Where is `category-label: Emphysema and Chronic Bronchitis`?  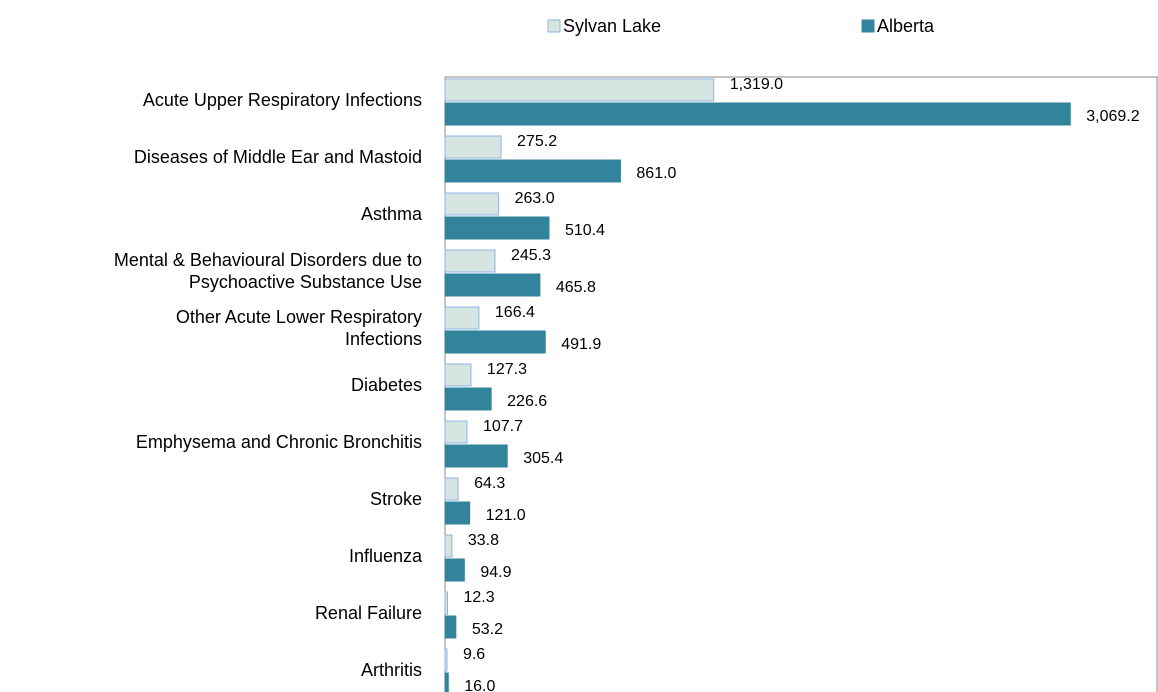 category-label: Emphysema and Chronic Bronchitis is located at coordinates (278, 442).